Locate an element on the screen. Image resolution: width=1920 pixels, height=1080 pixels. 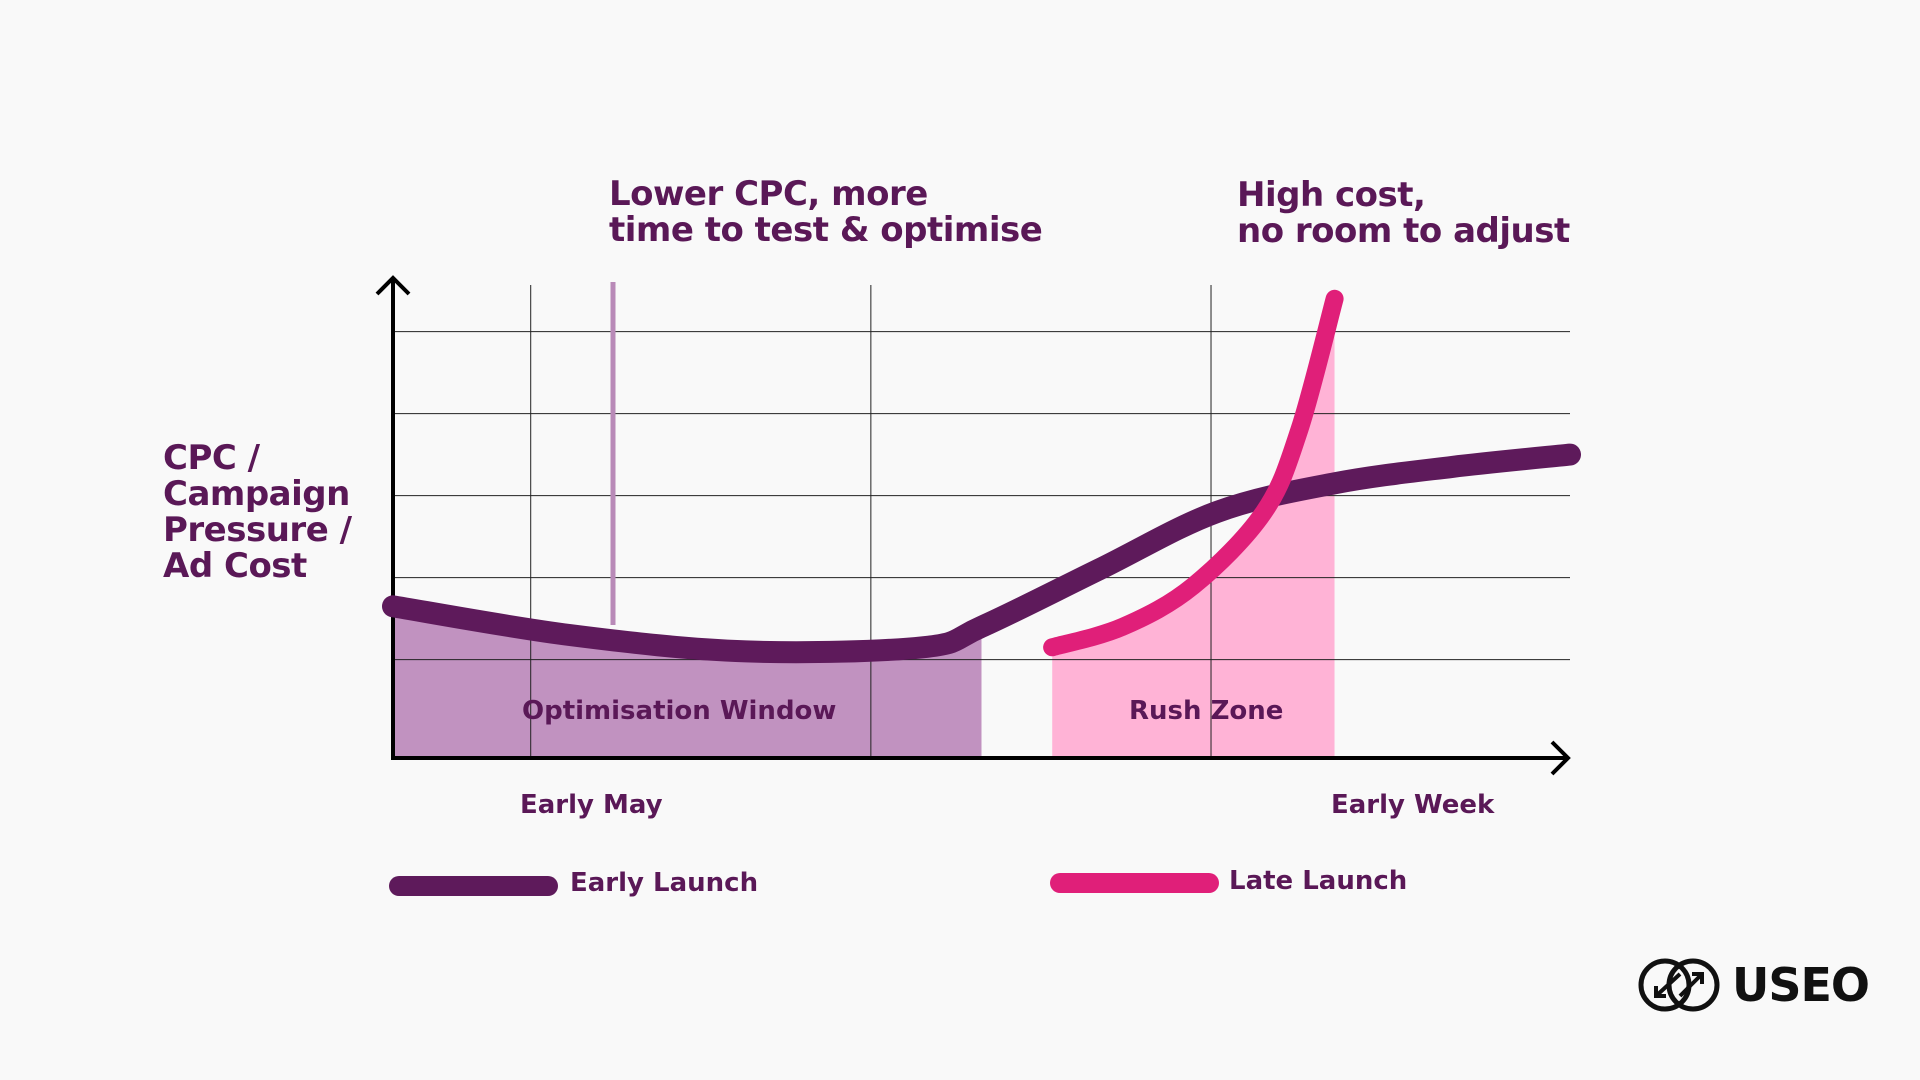
legend-label-early-launch: Early Launch is located at coordinates (664, 883).